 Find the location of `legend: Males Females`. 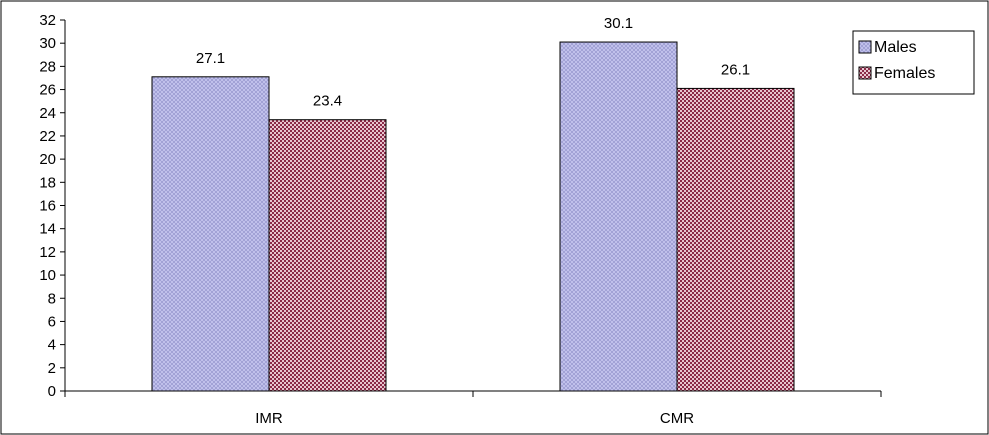

legend: Males Females is located at coordinates (913, 62).